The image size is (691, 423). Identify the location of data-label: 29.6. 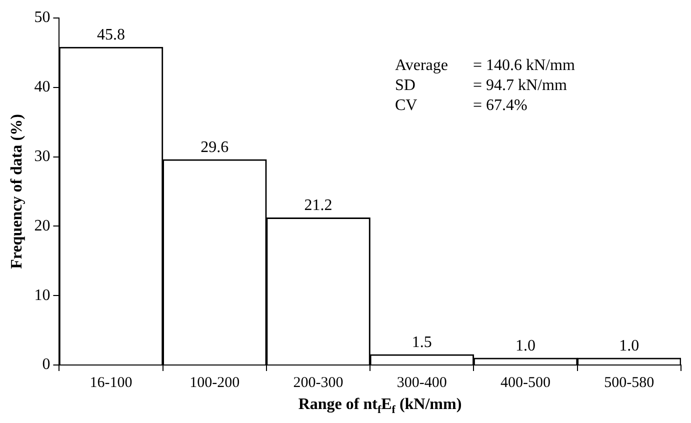
(214, 147).